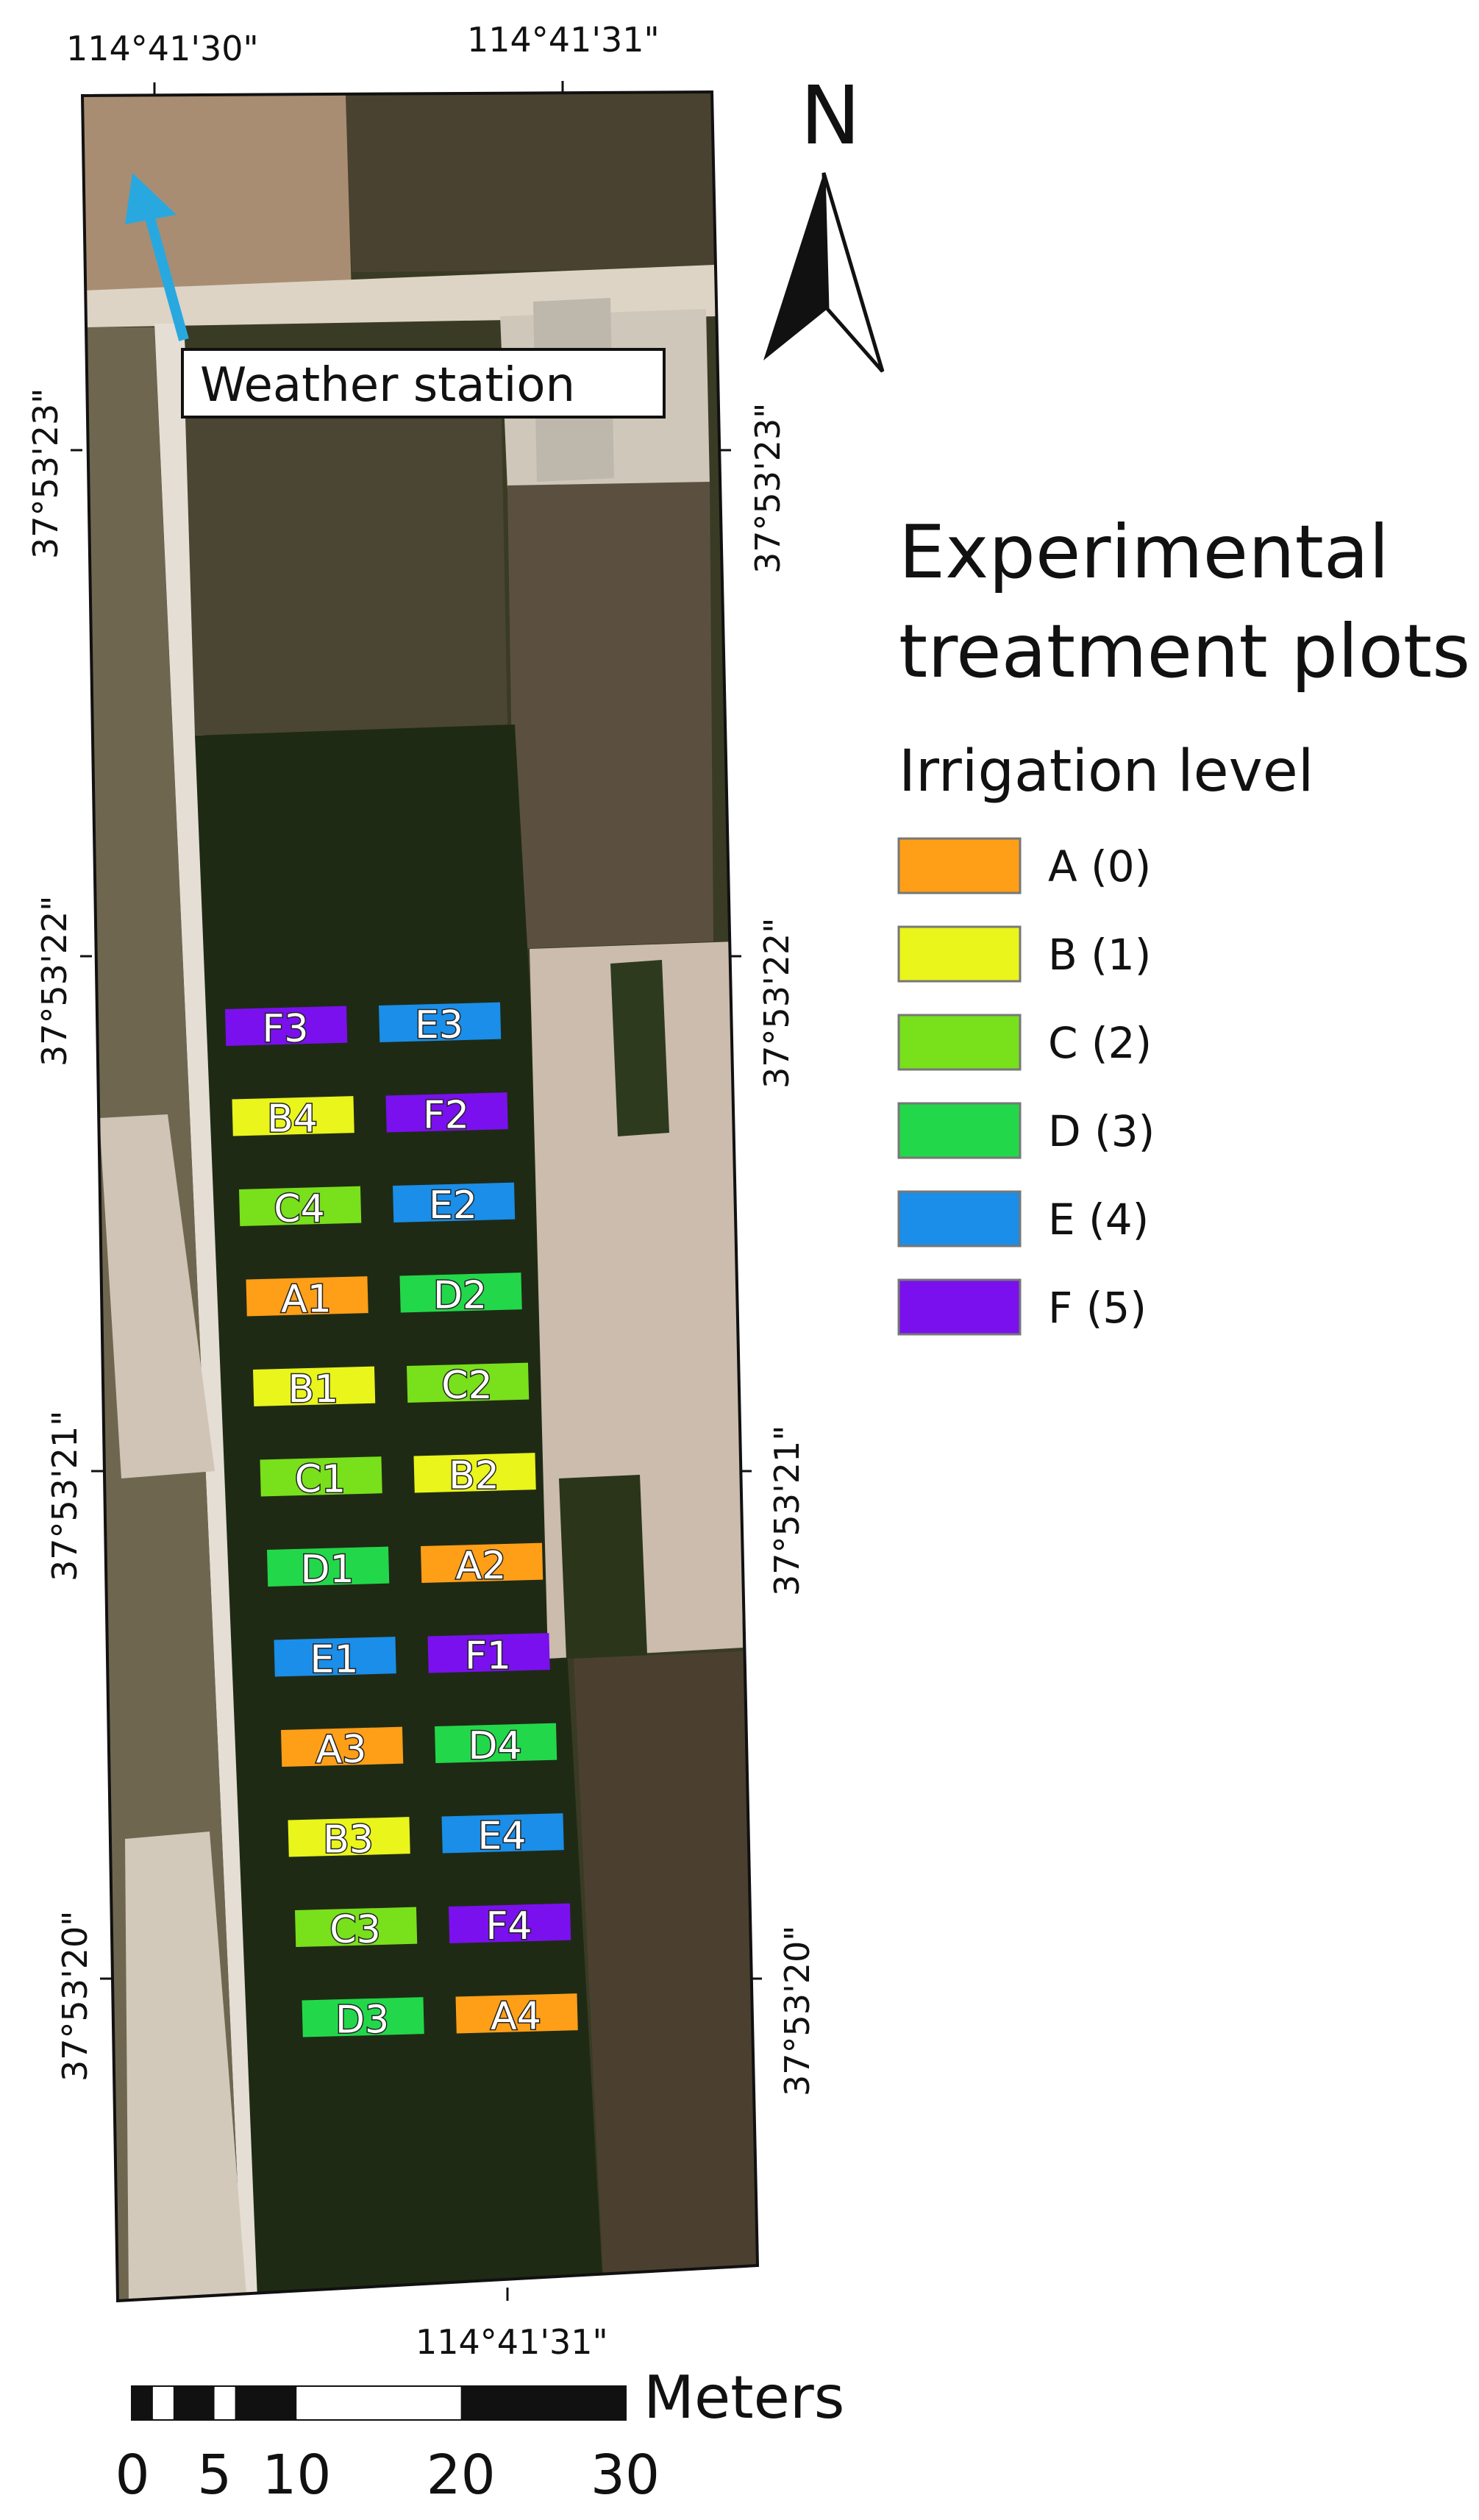 Image resolution: width=1479 pixels, height=2520 pixels. I want to click on plot-a4: A4, so click(516, 2017).